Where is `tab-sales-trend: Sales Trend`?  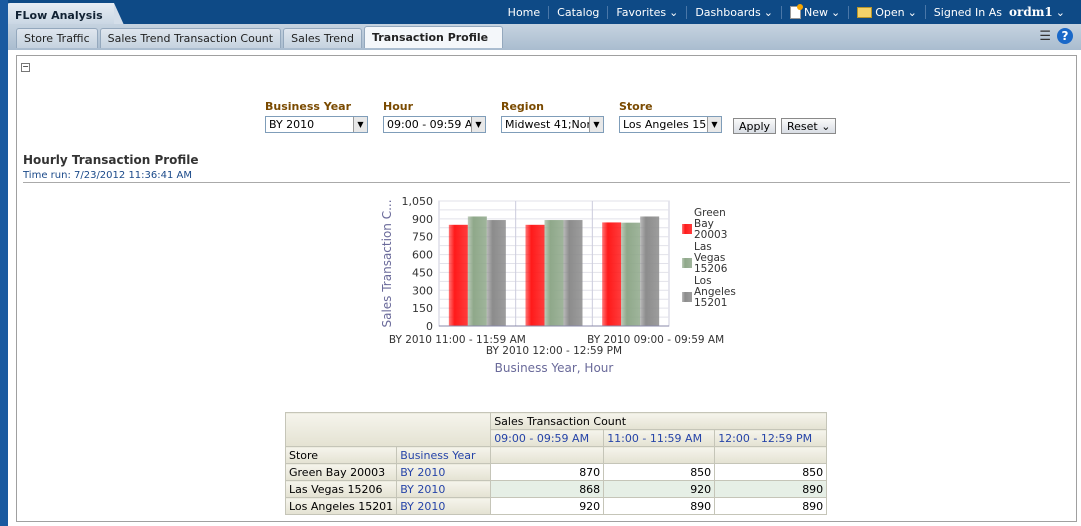
tab-sales-trend: Sales Trend is located at coordinates (322, 38).